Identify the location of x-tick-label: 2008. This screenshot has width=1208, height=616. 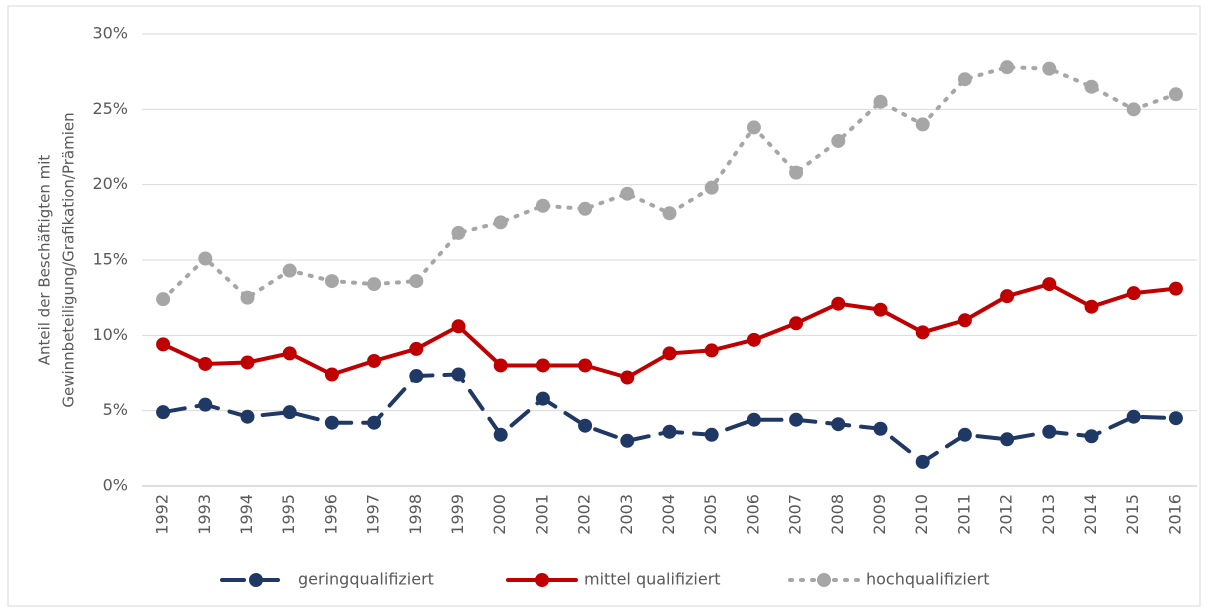
(837, 514).